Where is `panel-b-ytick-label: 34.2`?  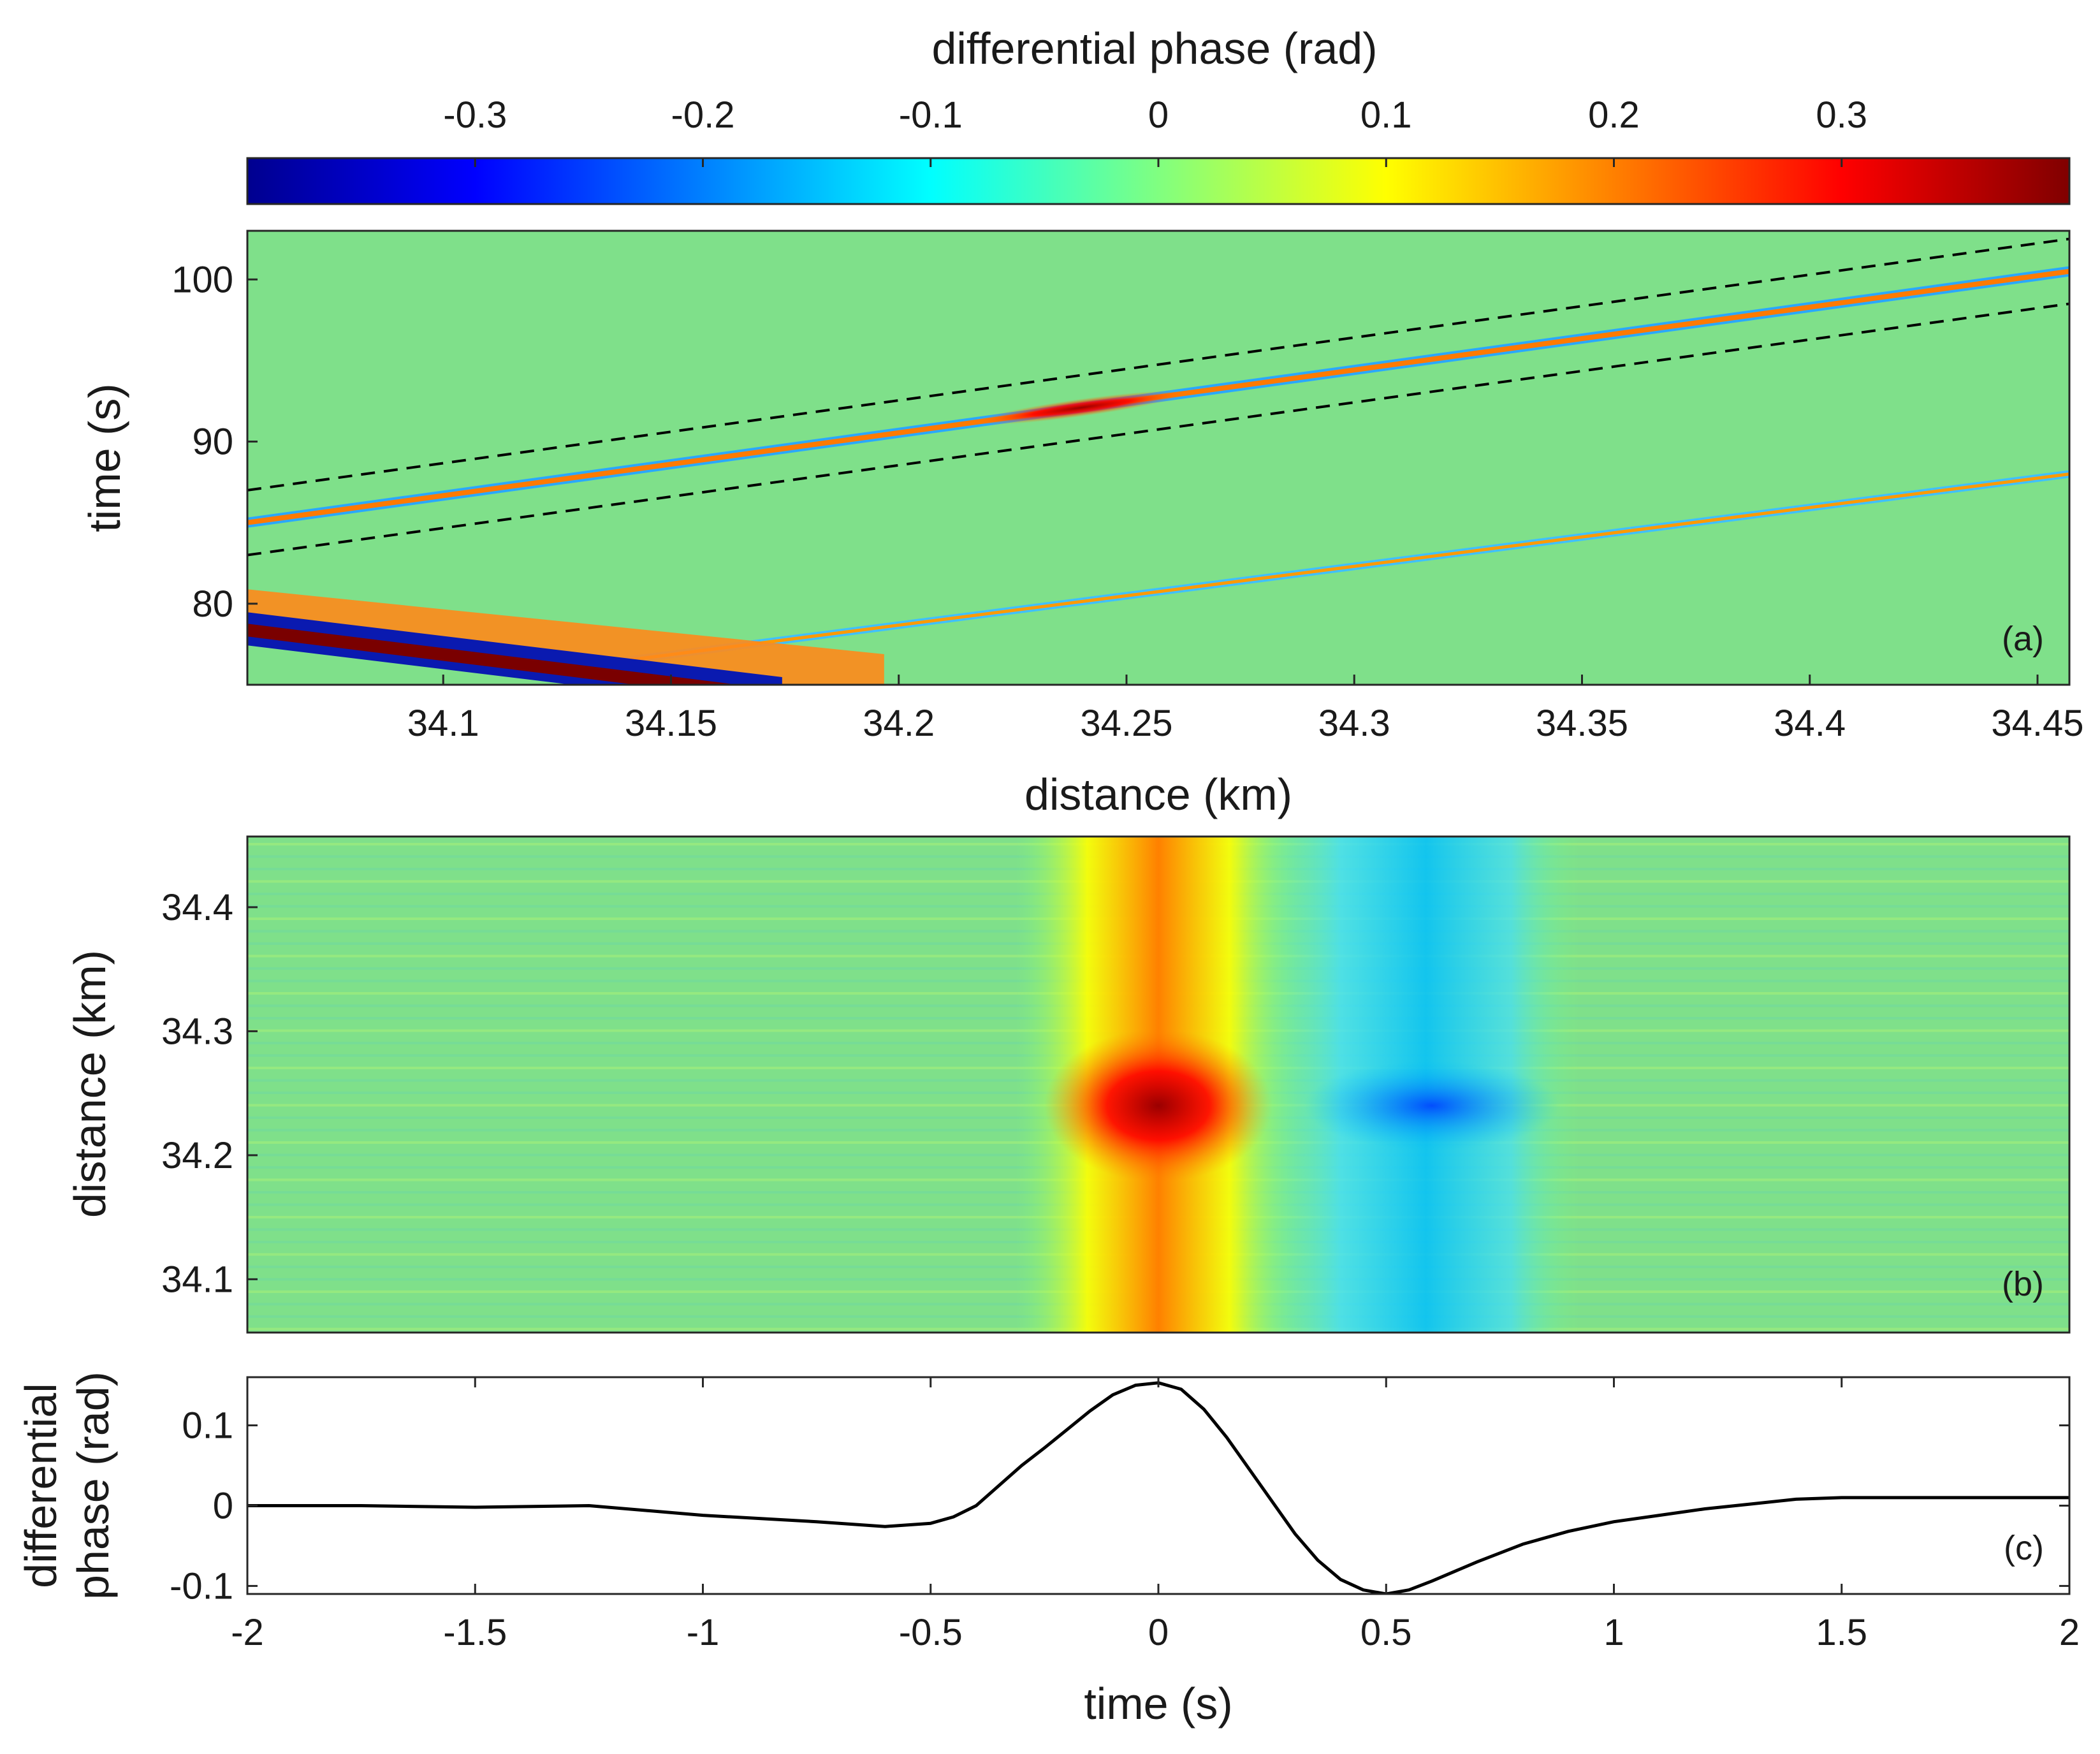
panel-b-ytick-label: 34.2 is located at coordinates (197, 1155).